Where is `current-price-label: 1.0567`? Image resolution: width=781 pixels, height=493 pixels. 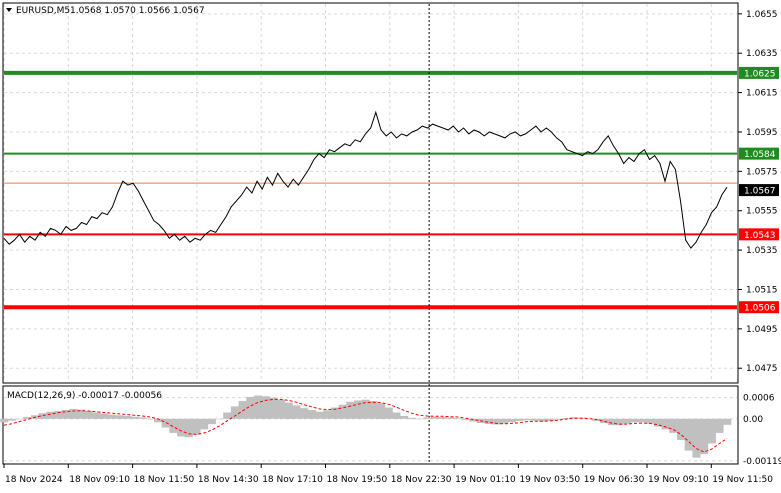
current-price-label: 1.0567 is located at coordinates (760, 192).